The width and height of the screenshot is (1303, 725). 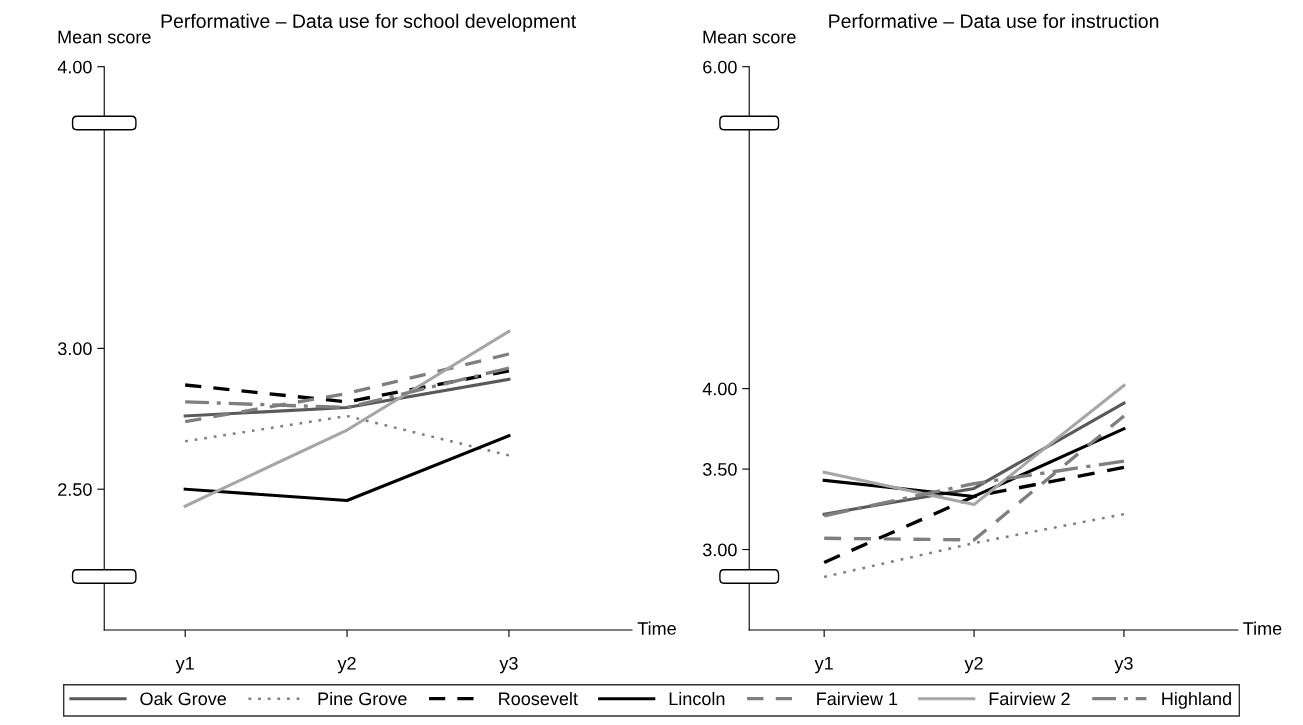 I want to click on y-tick-label: 6.00, so click(x=720, y=67).